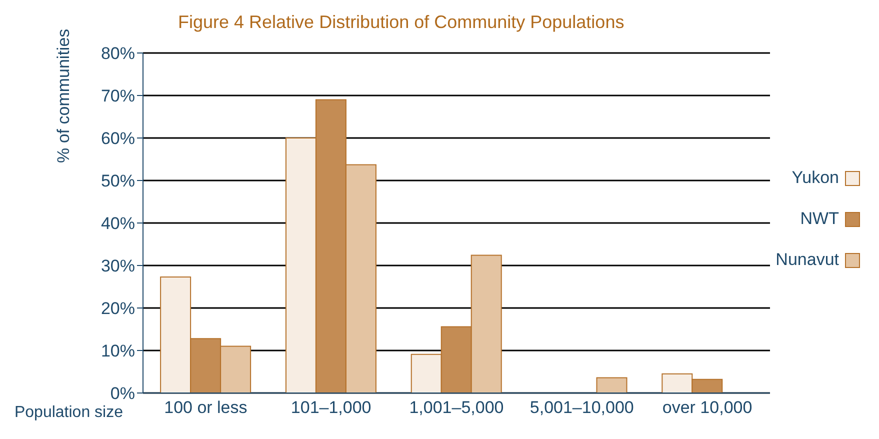 This screenshot has height=439, width=879. Describe the element at coordinates (117, 308) in the screenshot. I see `y-tick-label: 20%` at that location.